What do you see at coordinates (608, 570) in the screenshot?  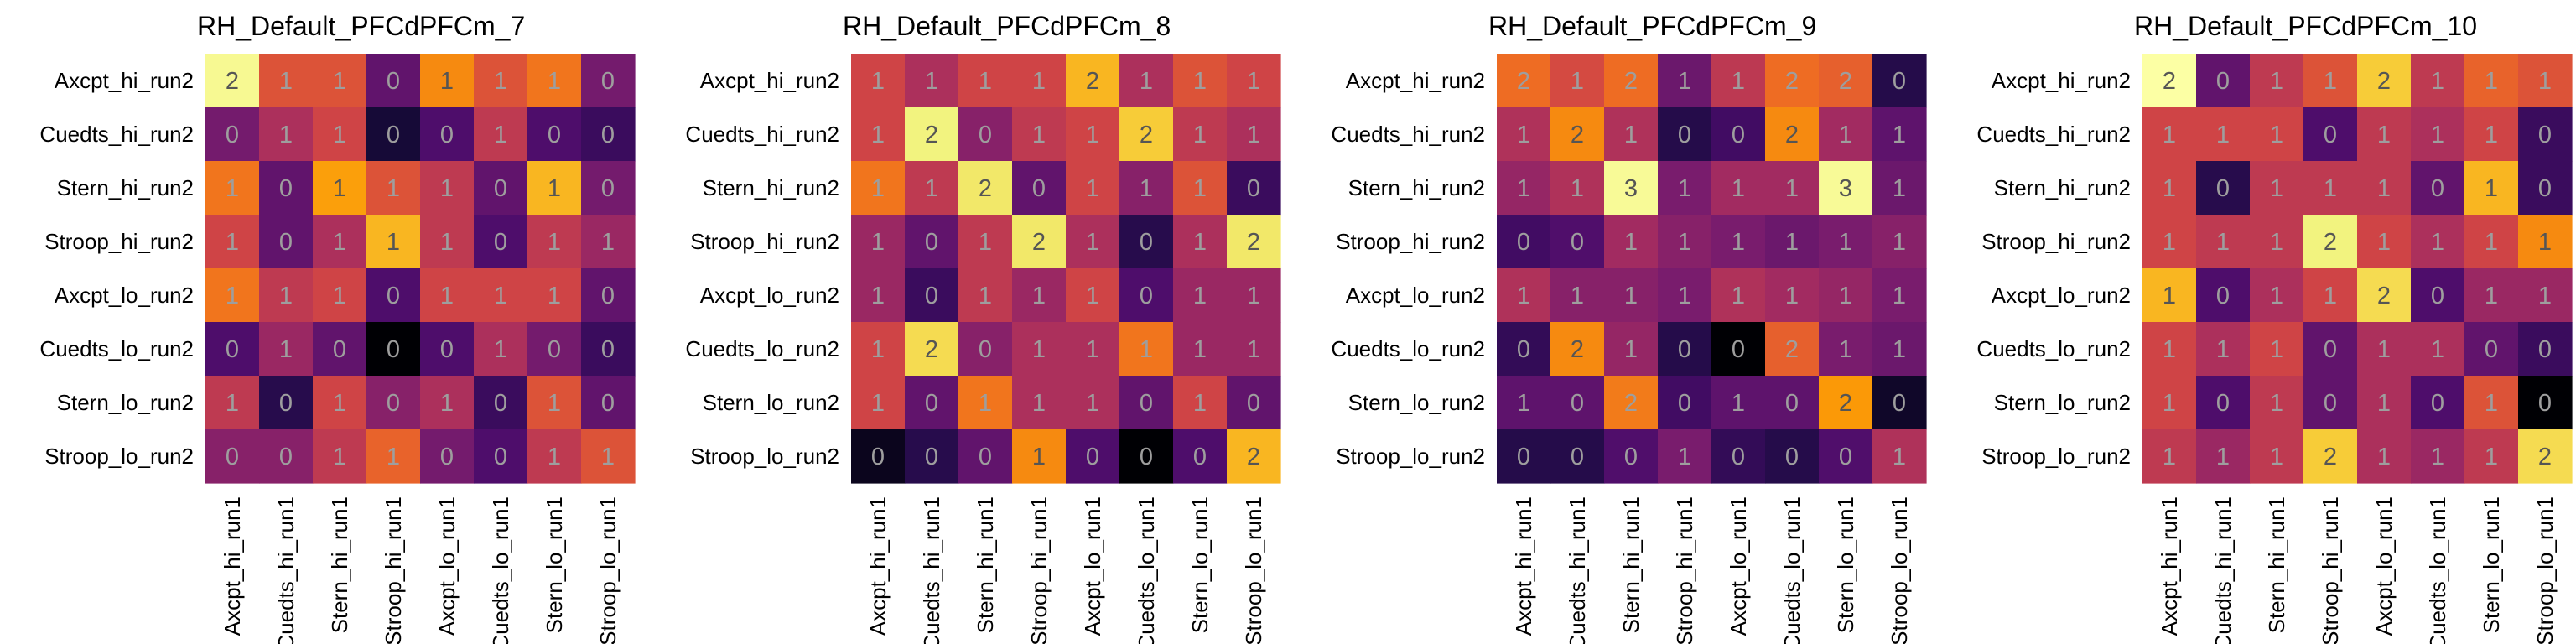 I see `x-tick-label: Stroop_lo_run1` at bounding box center [608, 570].